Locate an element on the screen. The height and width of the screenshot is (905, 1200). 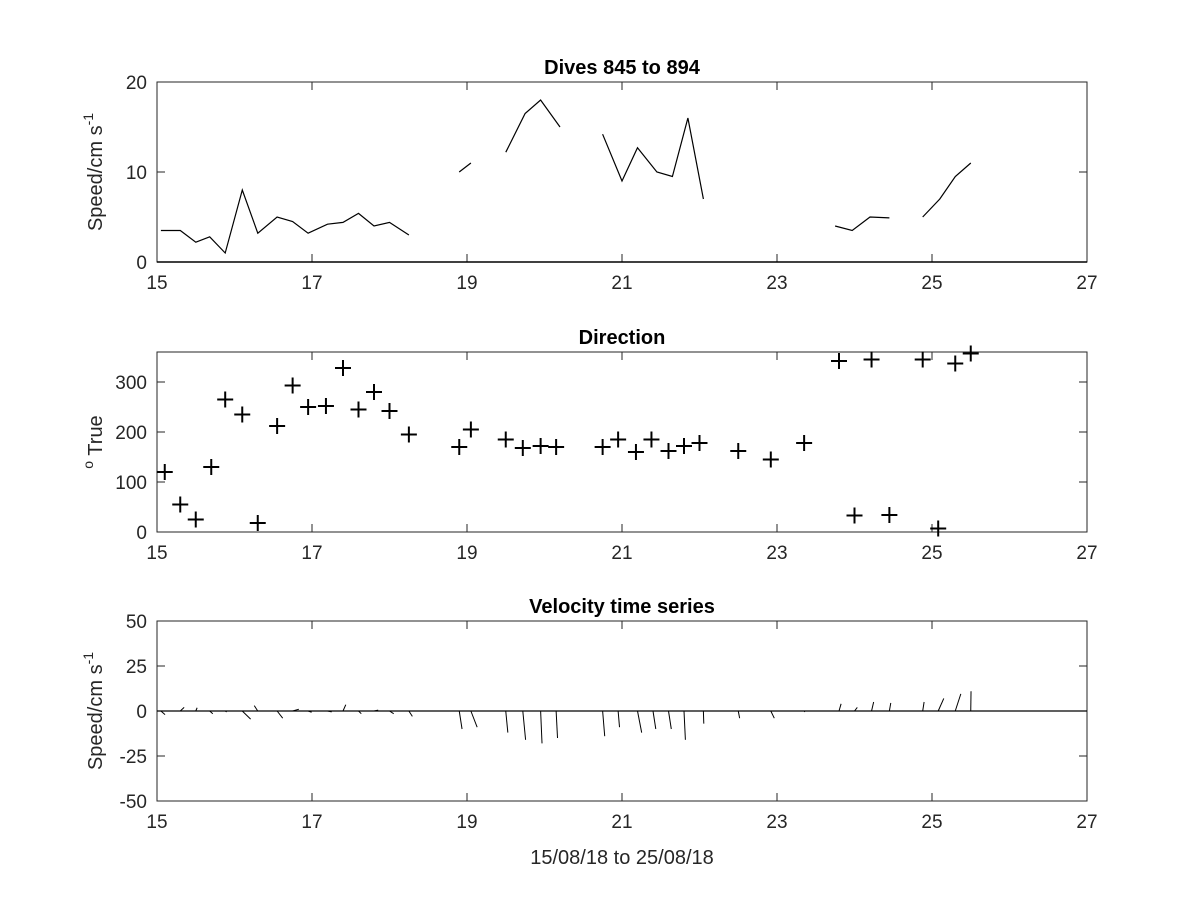
y-tick-label: -25 is located at coordinates (133, 757).